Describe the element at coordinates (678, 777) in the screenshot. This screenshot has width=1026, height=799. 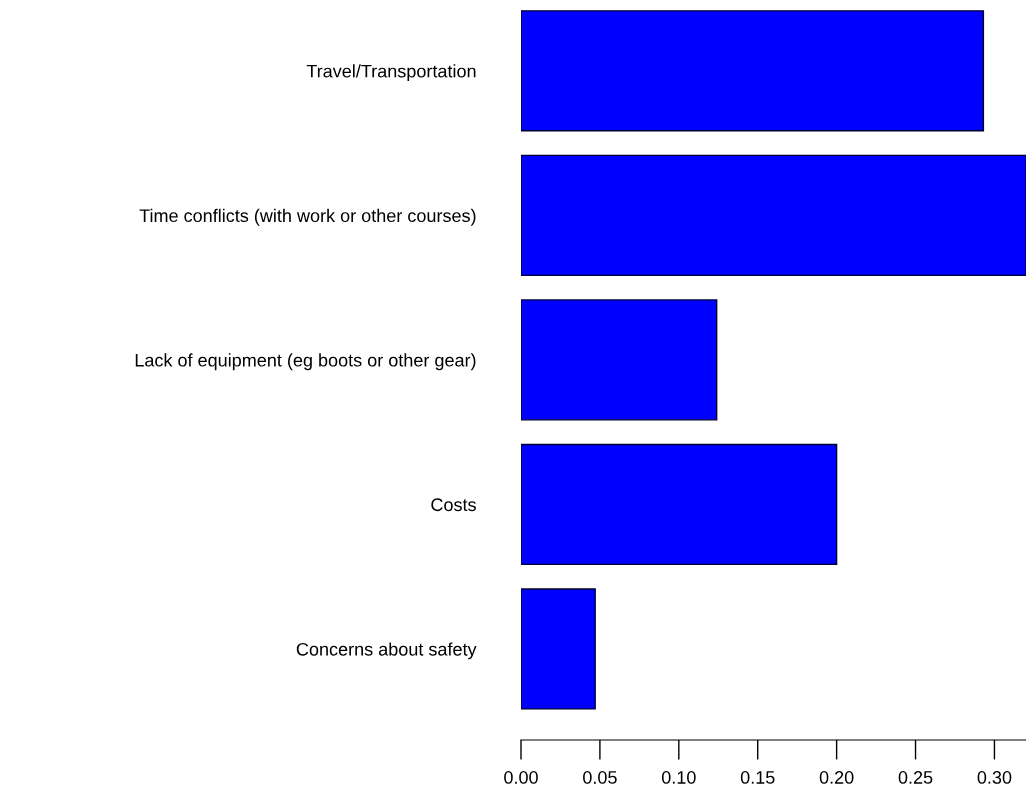
I see `x-tick-label: 0.10` at that location.